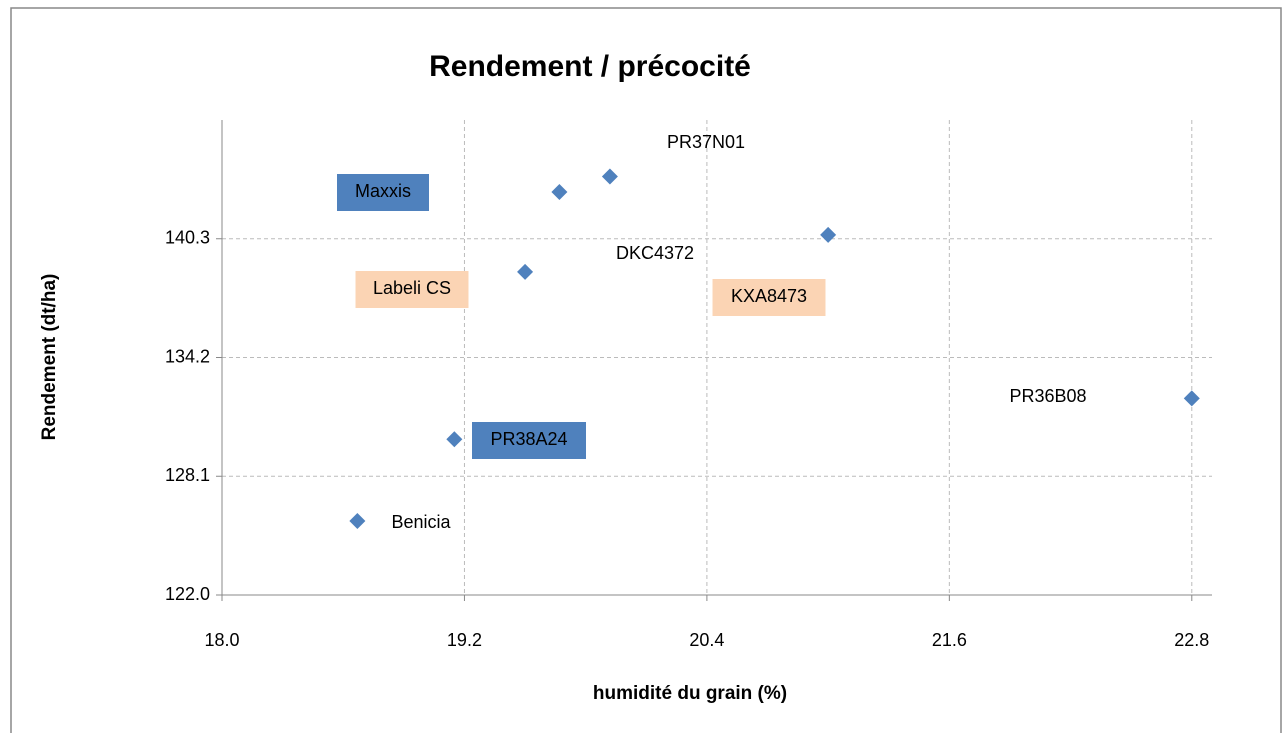 This screenshot has height=738, width=1288. Describe the element at coordinates (221, 640) in the screenshot. I see `x-tick-label: 18.0` at that location.